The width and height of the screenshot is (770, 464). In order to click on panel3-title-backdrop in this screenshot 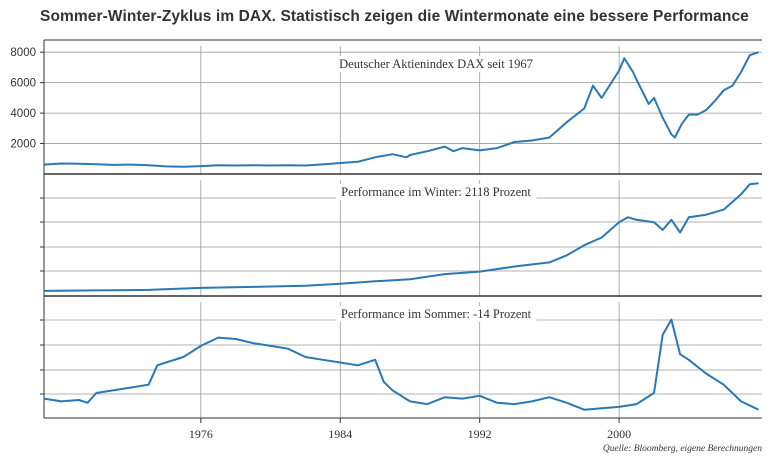, I will do `click(436, 314)`.